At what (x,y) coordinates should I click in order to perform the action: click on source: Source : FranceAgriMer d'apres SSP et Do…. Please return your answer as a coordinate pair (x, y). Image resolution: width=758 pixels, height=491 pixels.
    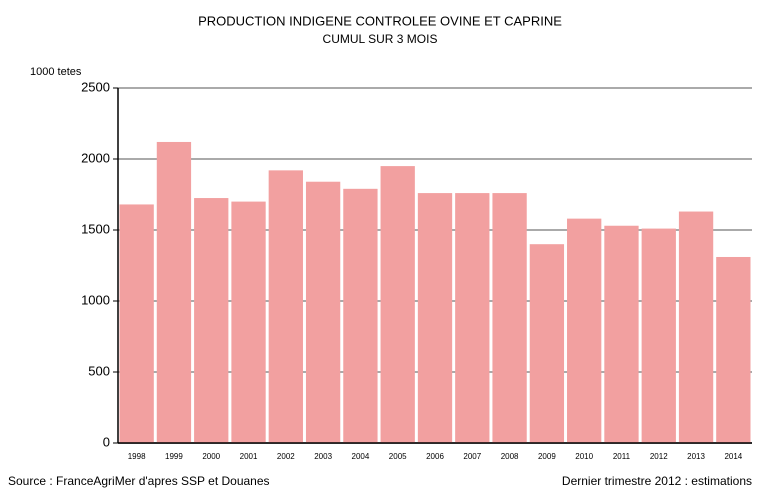
    Looking at the image, I should click on (139, 481).